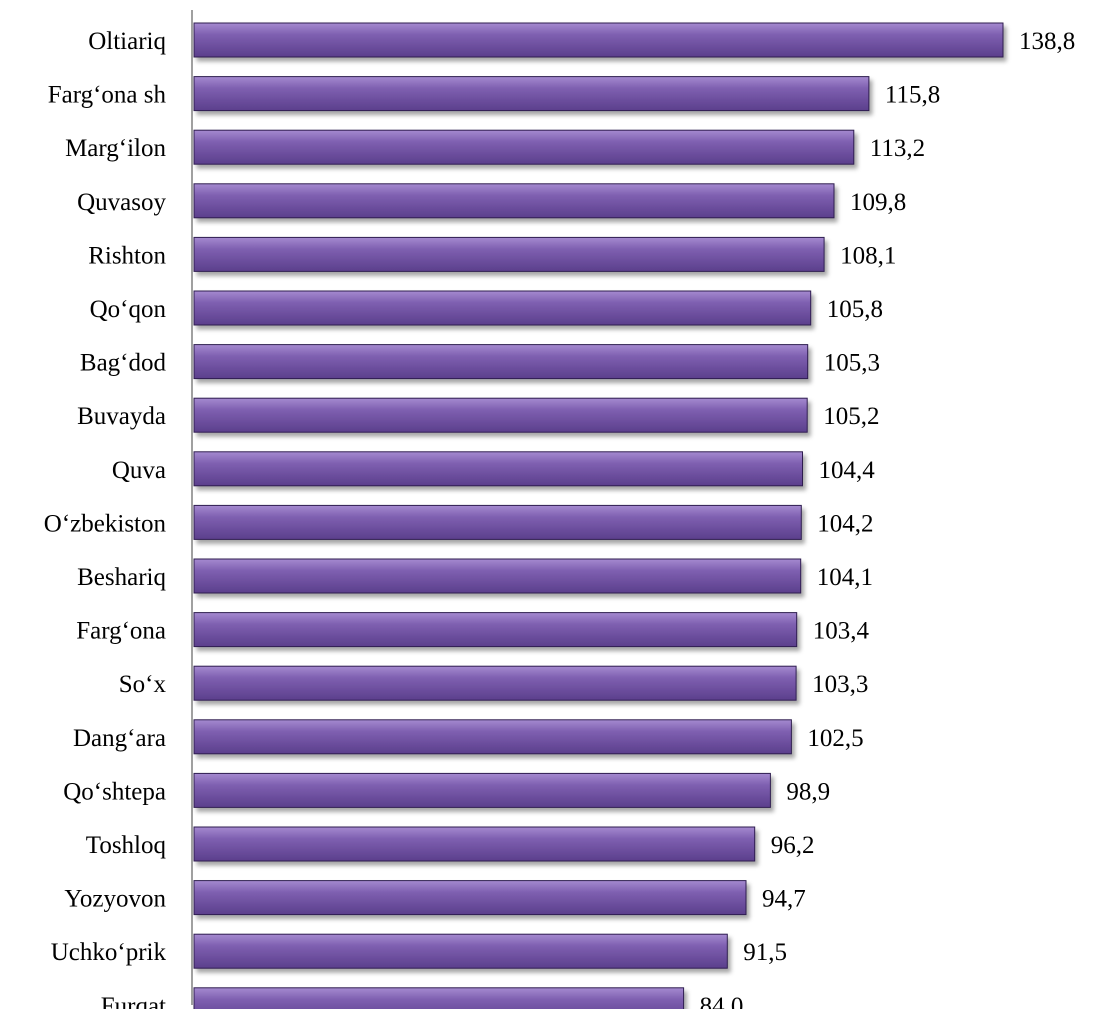 This screenshot has height=1009, width=1096. What do you see at coordinates (845, 577) in the screenshot?
I see `value-label: 104,1` at bounding box center [845, 577].